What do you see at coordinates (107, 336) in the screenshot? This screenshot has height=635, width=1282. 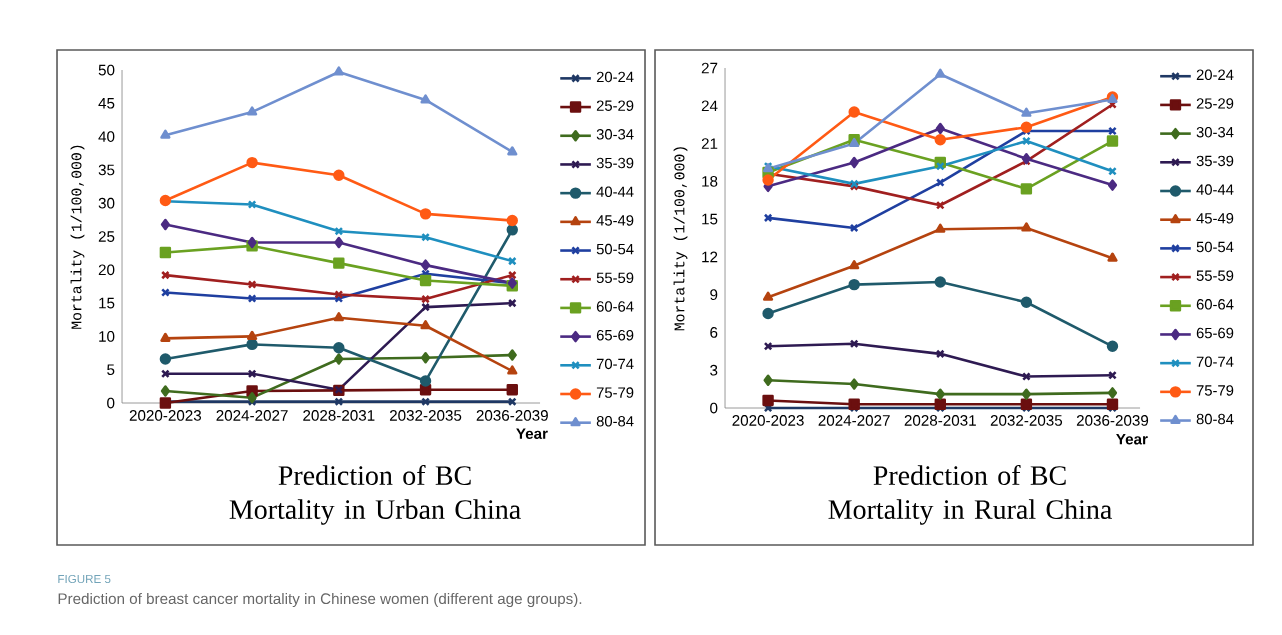 I see `y-tick-label: 10` at bounding box center [107, 336].